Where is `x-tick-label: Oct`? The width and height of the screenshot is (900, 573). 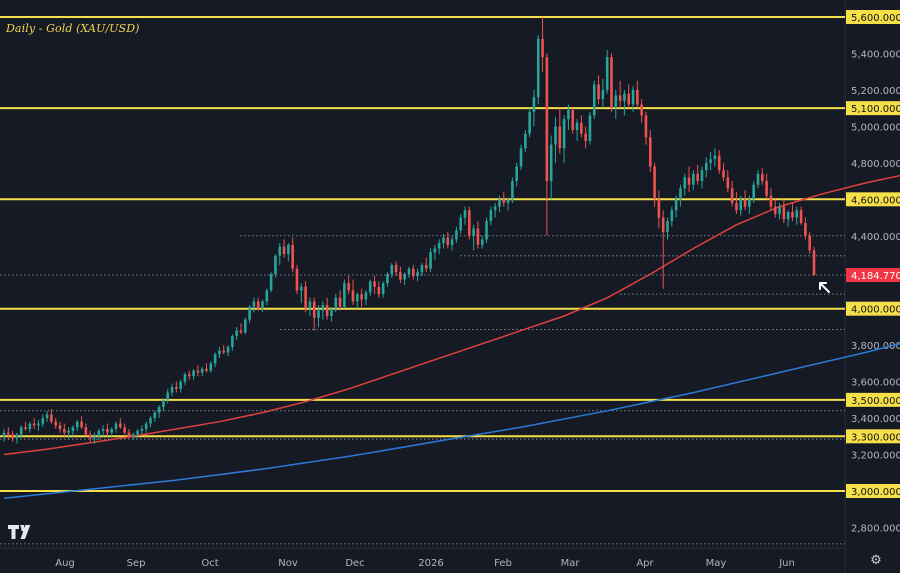 x-tick-label: Oct is located at coordinates (209, 563).